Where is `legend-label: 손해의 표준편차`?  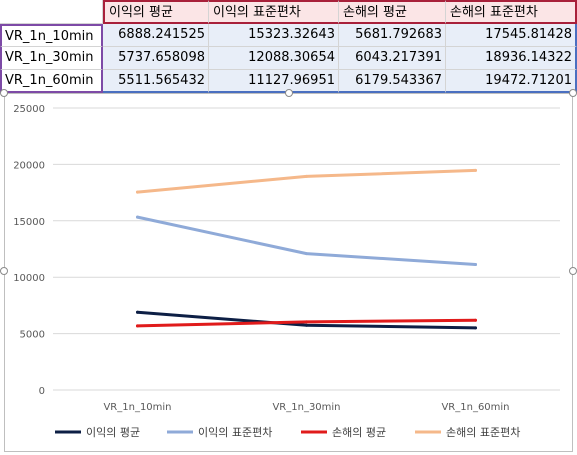 legend-label: 손해의 표준편차 is located at coordinates (483, 432).